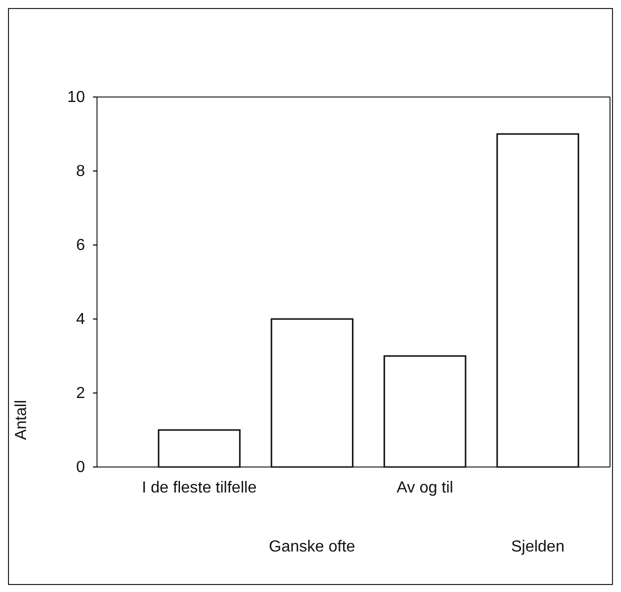 The height and width of the screenshot is (592, 621). Describe the element at coordinates (537, 547) in the screenshot. I see `x-tick-label: Sjelden` at that location.